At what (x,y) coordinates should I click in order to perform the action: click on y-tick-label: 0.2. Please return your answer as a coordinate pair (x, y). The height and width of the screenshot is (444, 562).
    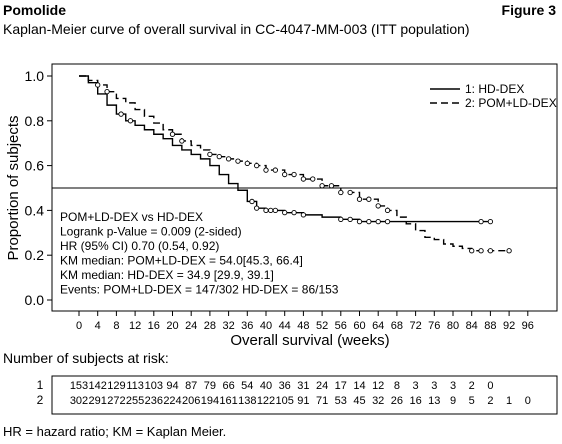
    Looking at the image, I should click on (35, 255).